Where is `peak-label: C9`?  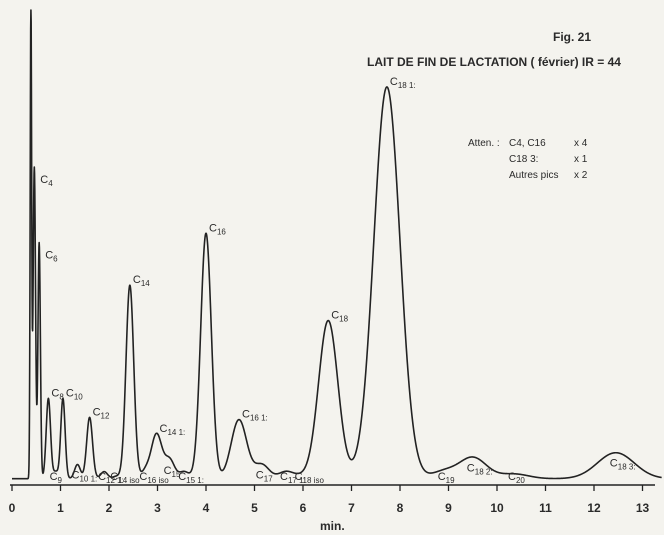
peak-label: C9 is located at coordinates (56, 478).